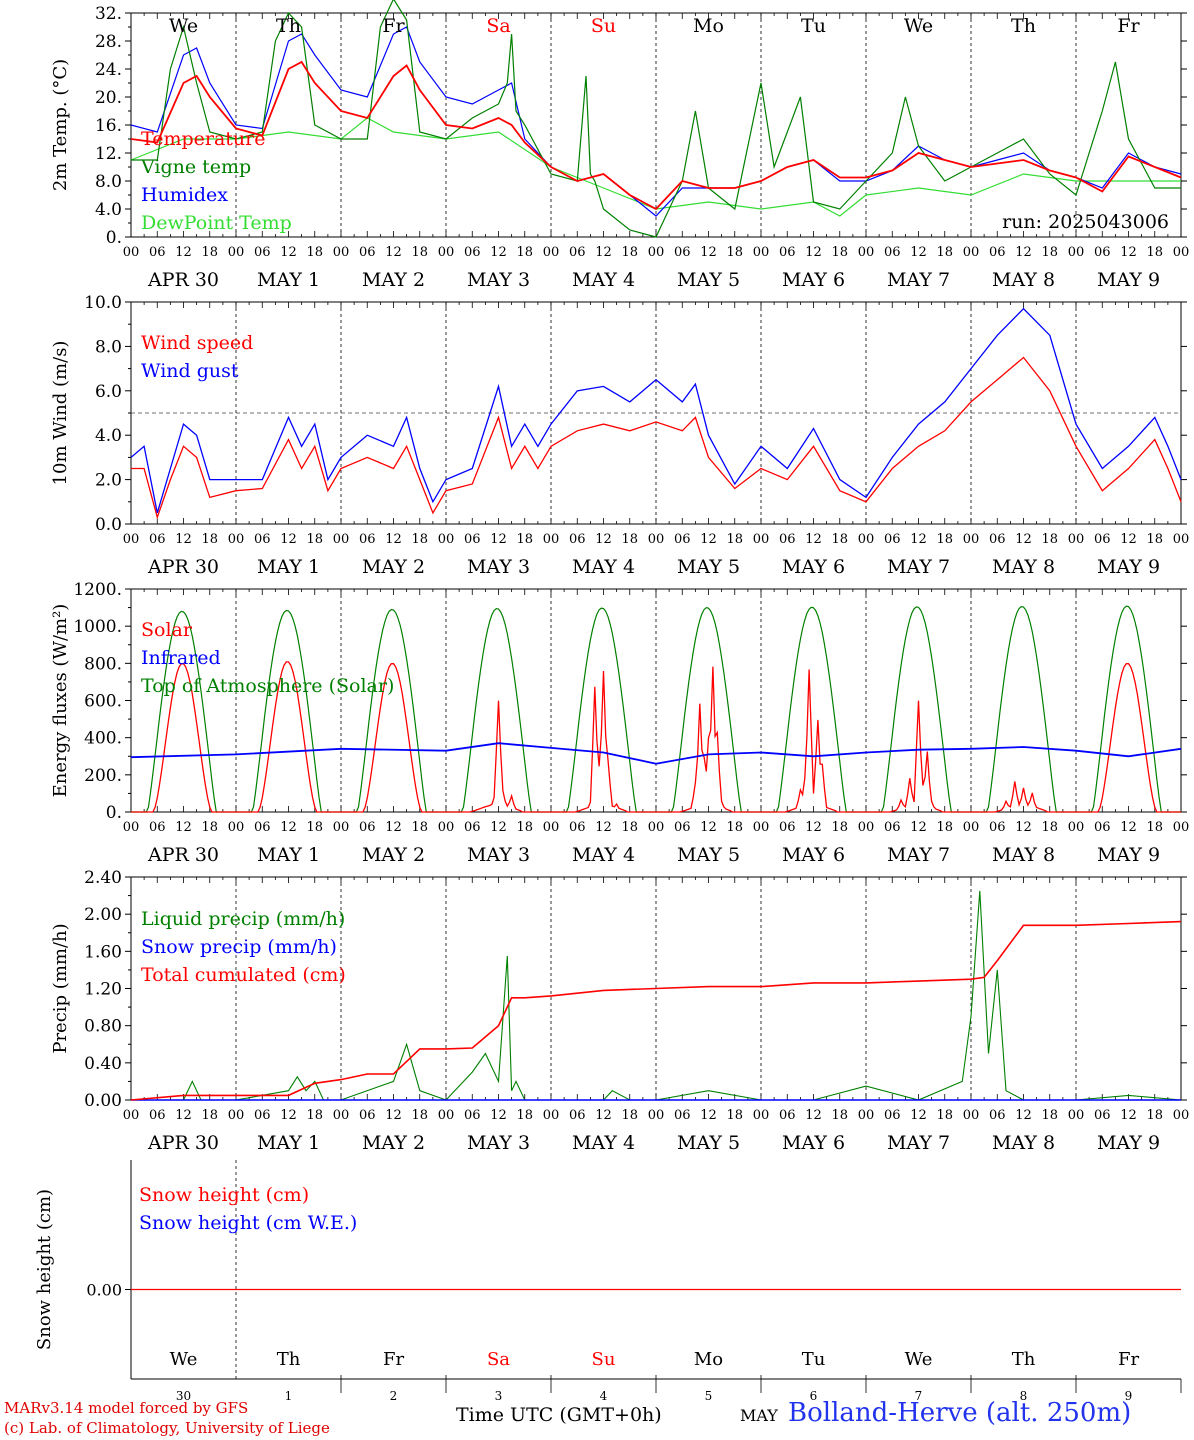 The width and height of the screenshot is (1194, 1440). What do you see at coordinates (288, 1143) in the screenshot?
I see `precipitation-date-label: MAY 1` at bounding box center [288, 1143].